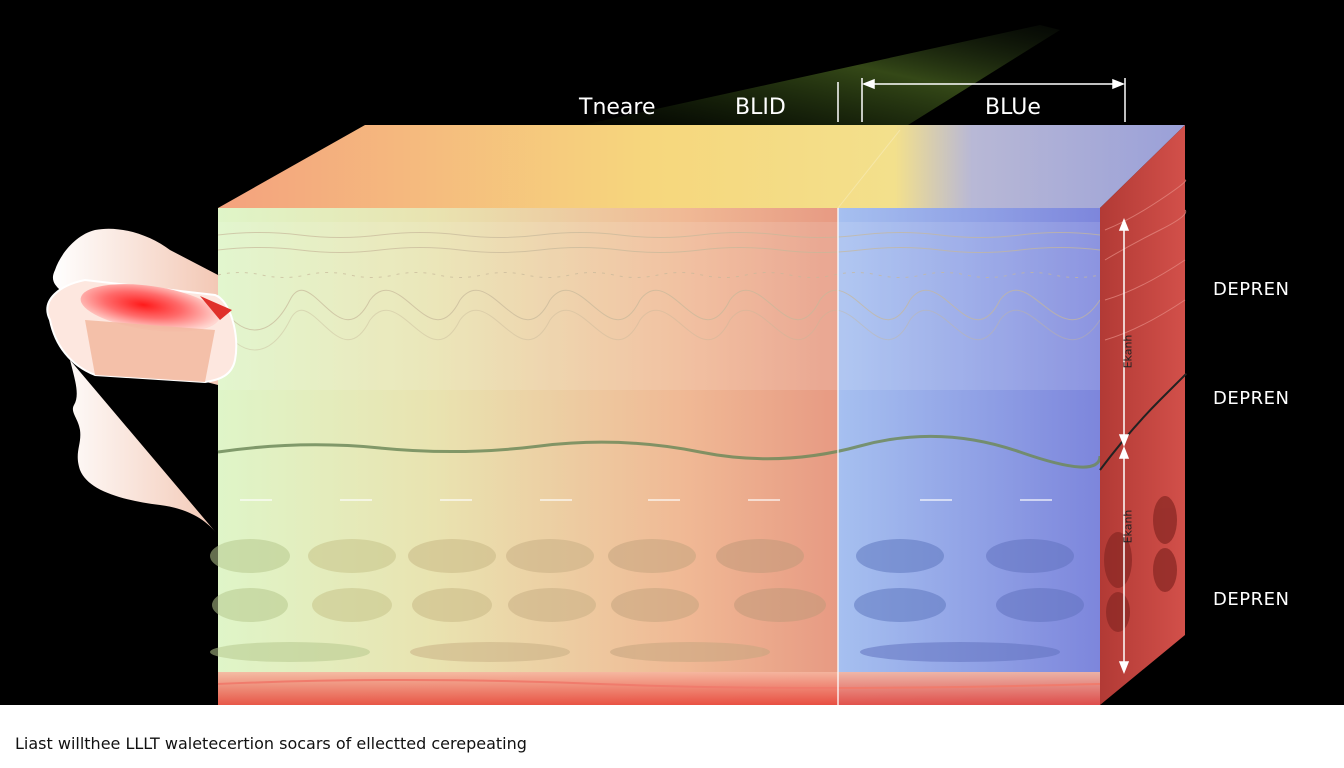  What do you see at coordinates (810, 77) in the screenshot?
I see `light-beam` at bounding box center [810, 77].